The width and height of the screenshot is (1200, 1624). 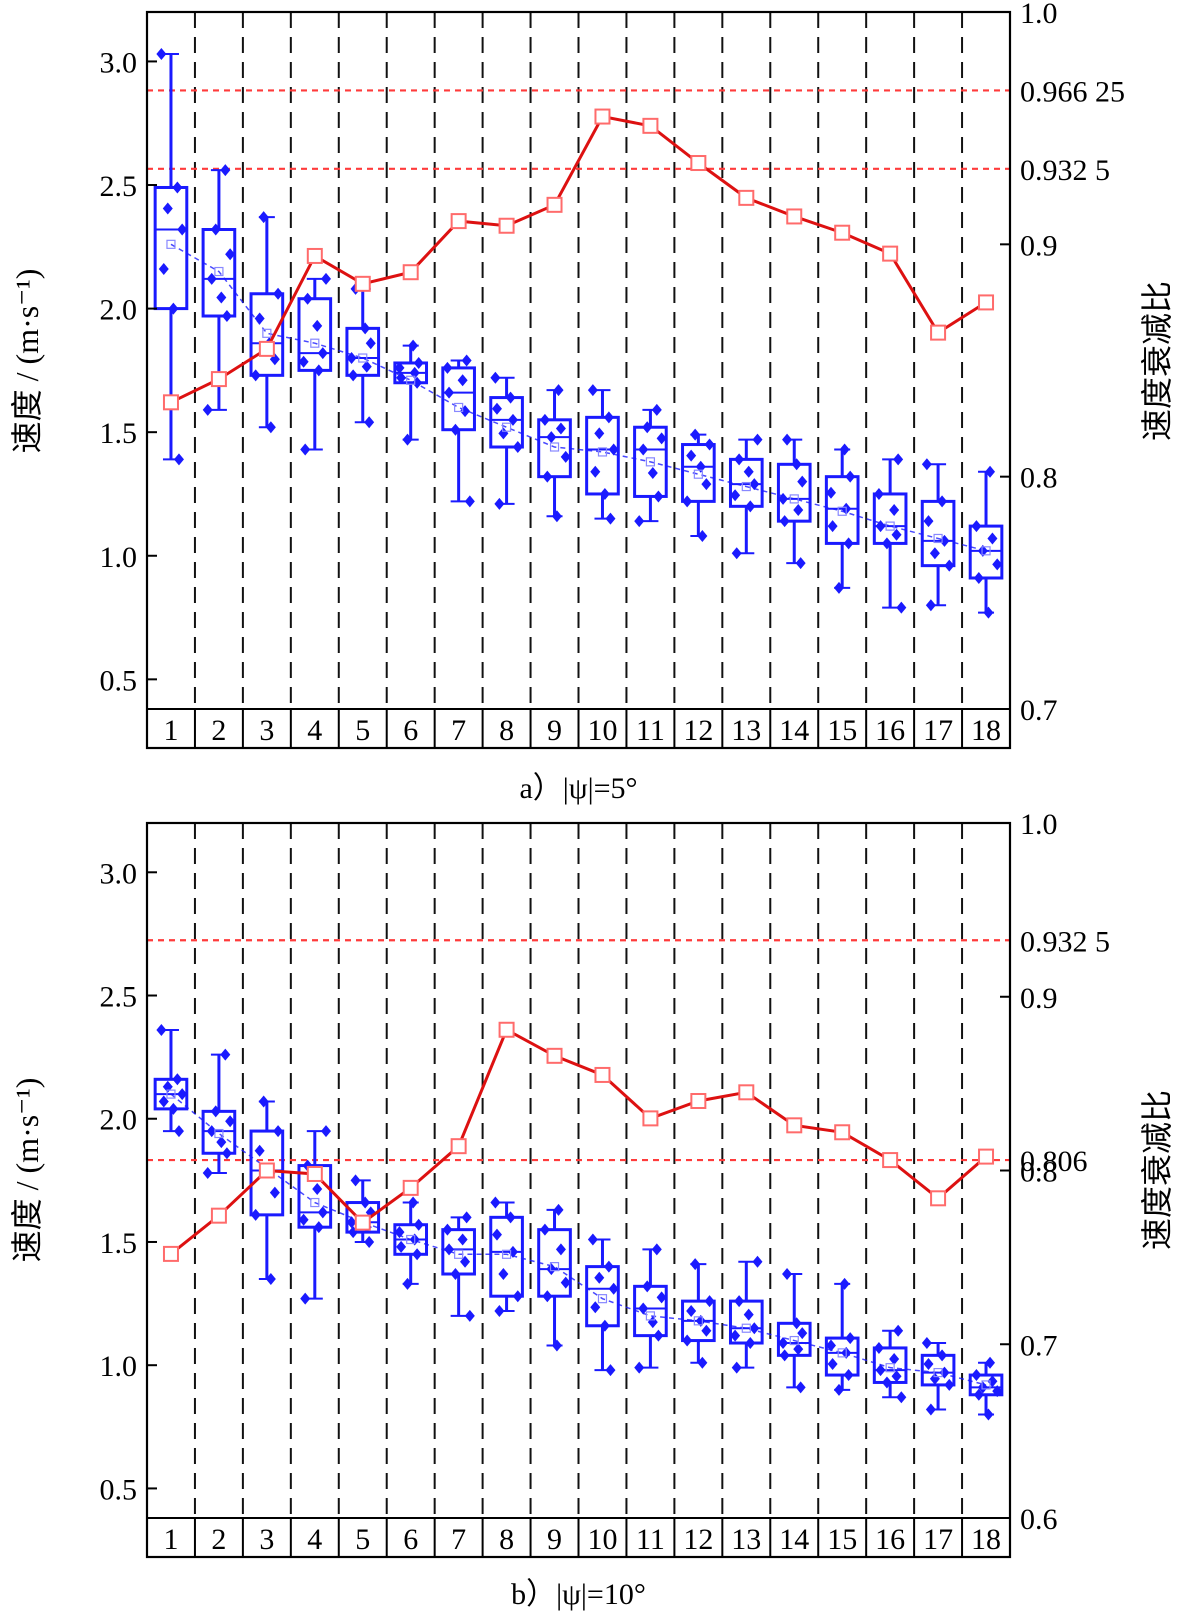 What do you see at coordinates (842, 1539) in the screenshot?
I see `category-label: 15` at bounding box center [842, 1539].